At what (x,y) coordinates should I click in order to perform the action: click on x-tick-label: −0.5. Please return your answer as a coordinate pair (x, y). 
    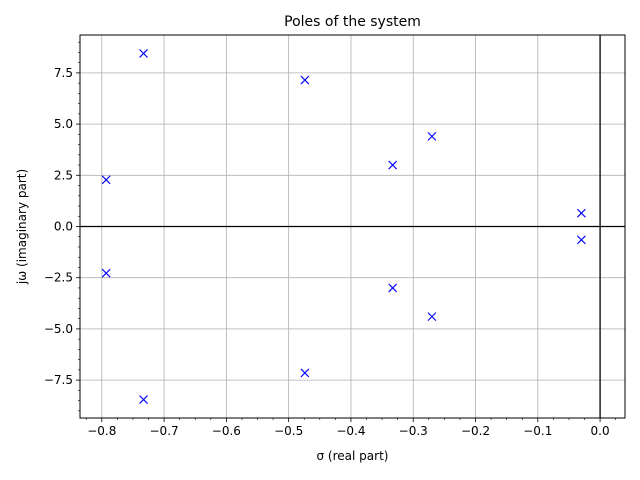
    Looking at the image, I should click on (288, 431).